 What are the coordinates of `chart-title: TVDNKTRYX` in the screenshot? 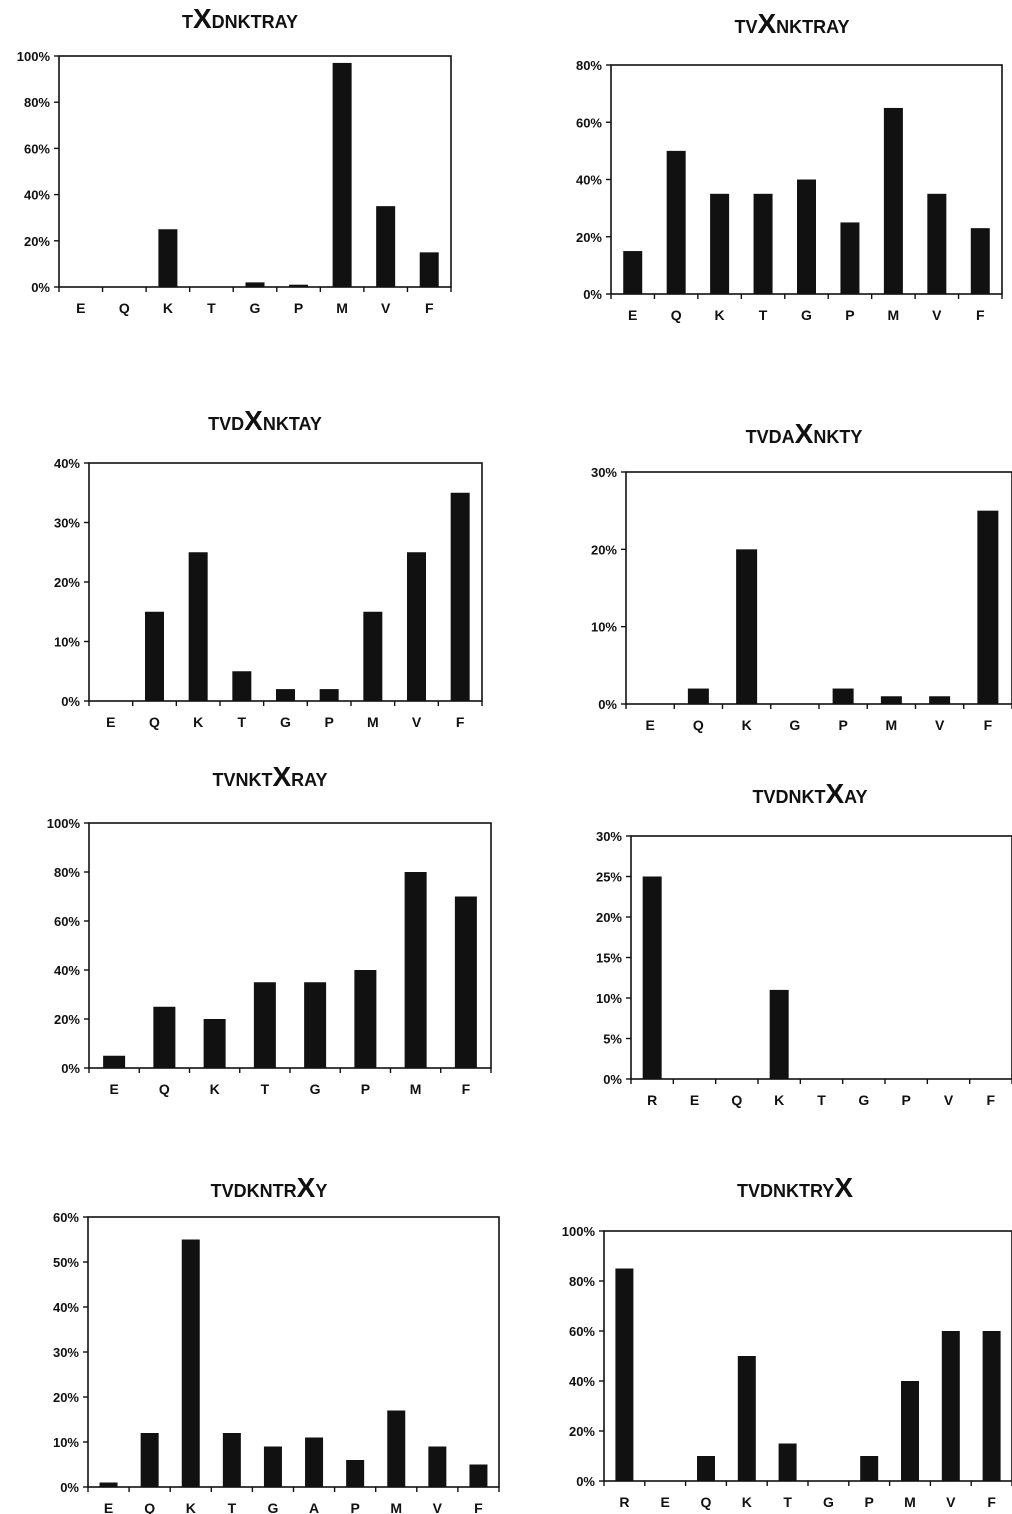 It's located at (795, 1187).